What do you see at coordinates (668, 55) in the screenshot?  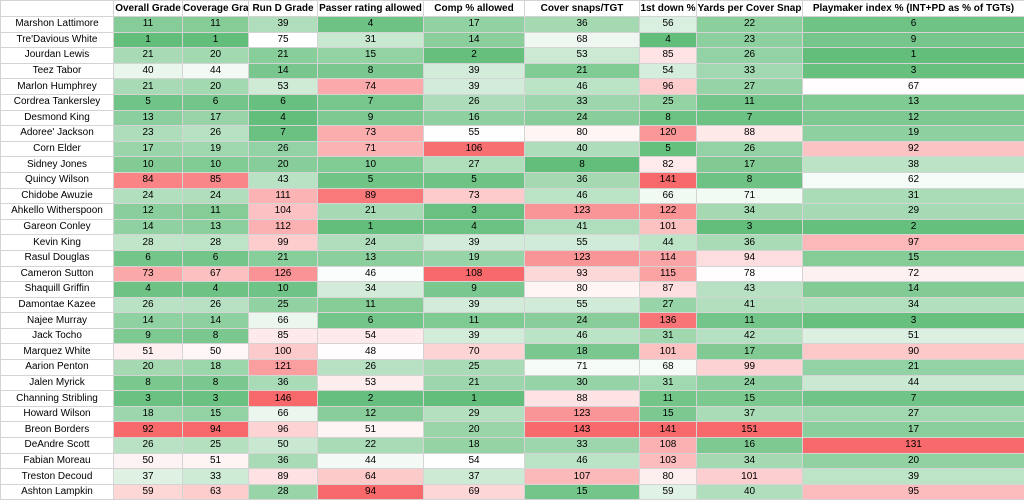 I see `stat-cell: 85` at bounding box center [668, 55].